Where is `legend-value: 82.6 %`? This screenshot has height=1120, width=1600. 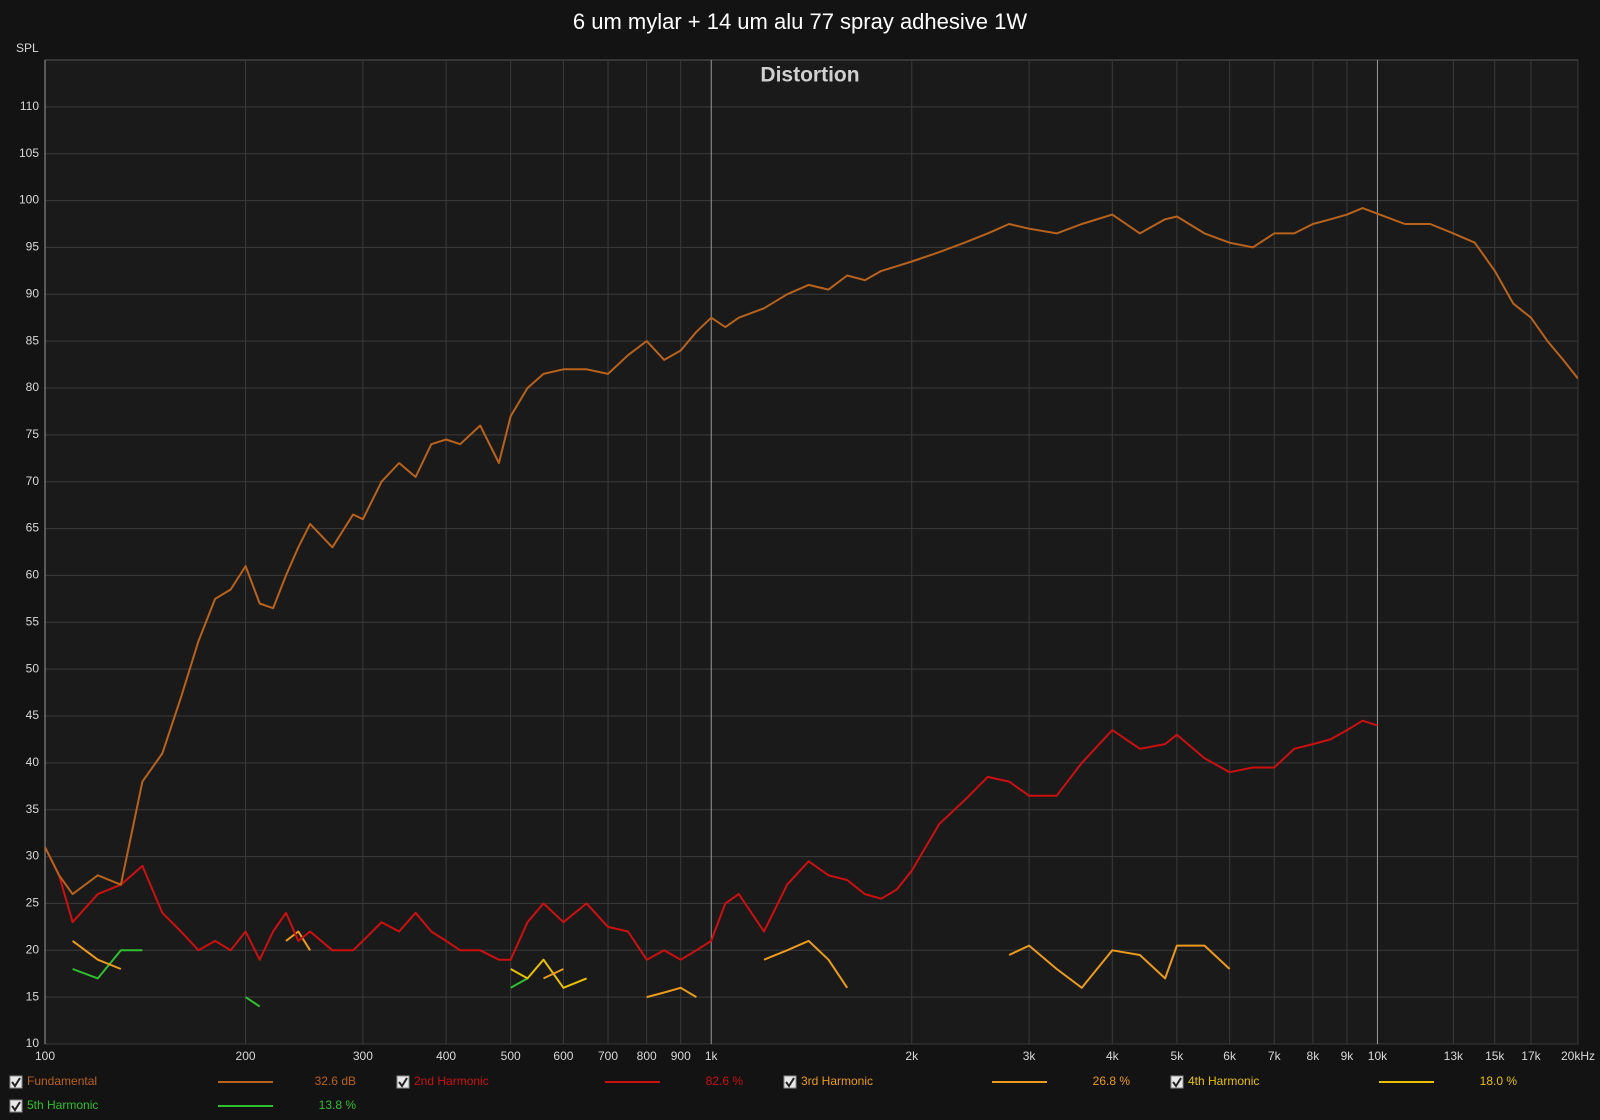
legend-value: 82.6 % is located at coordinates (725, 1081).